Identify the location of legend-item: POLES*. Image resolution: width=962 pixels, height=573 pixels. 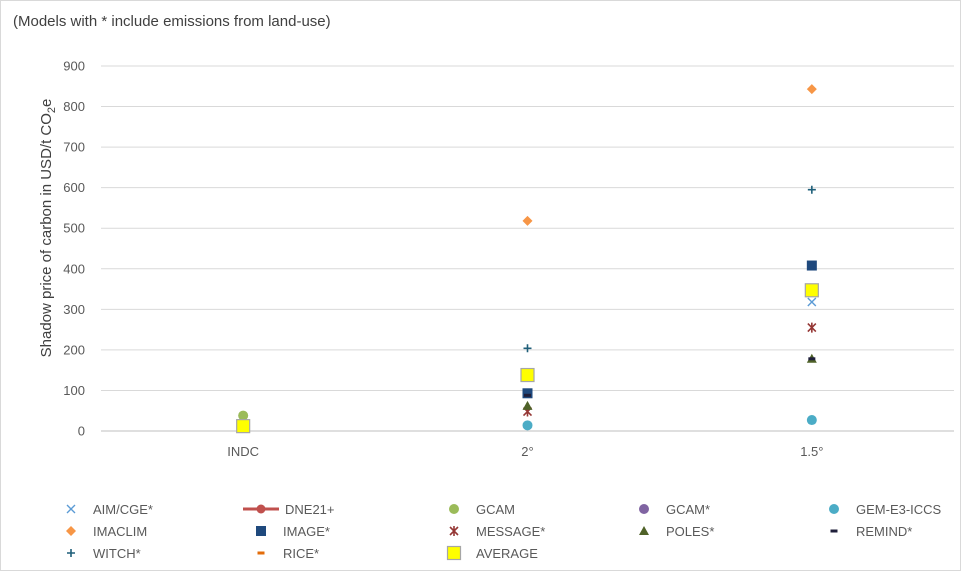
(676, 531).